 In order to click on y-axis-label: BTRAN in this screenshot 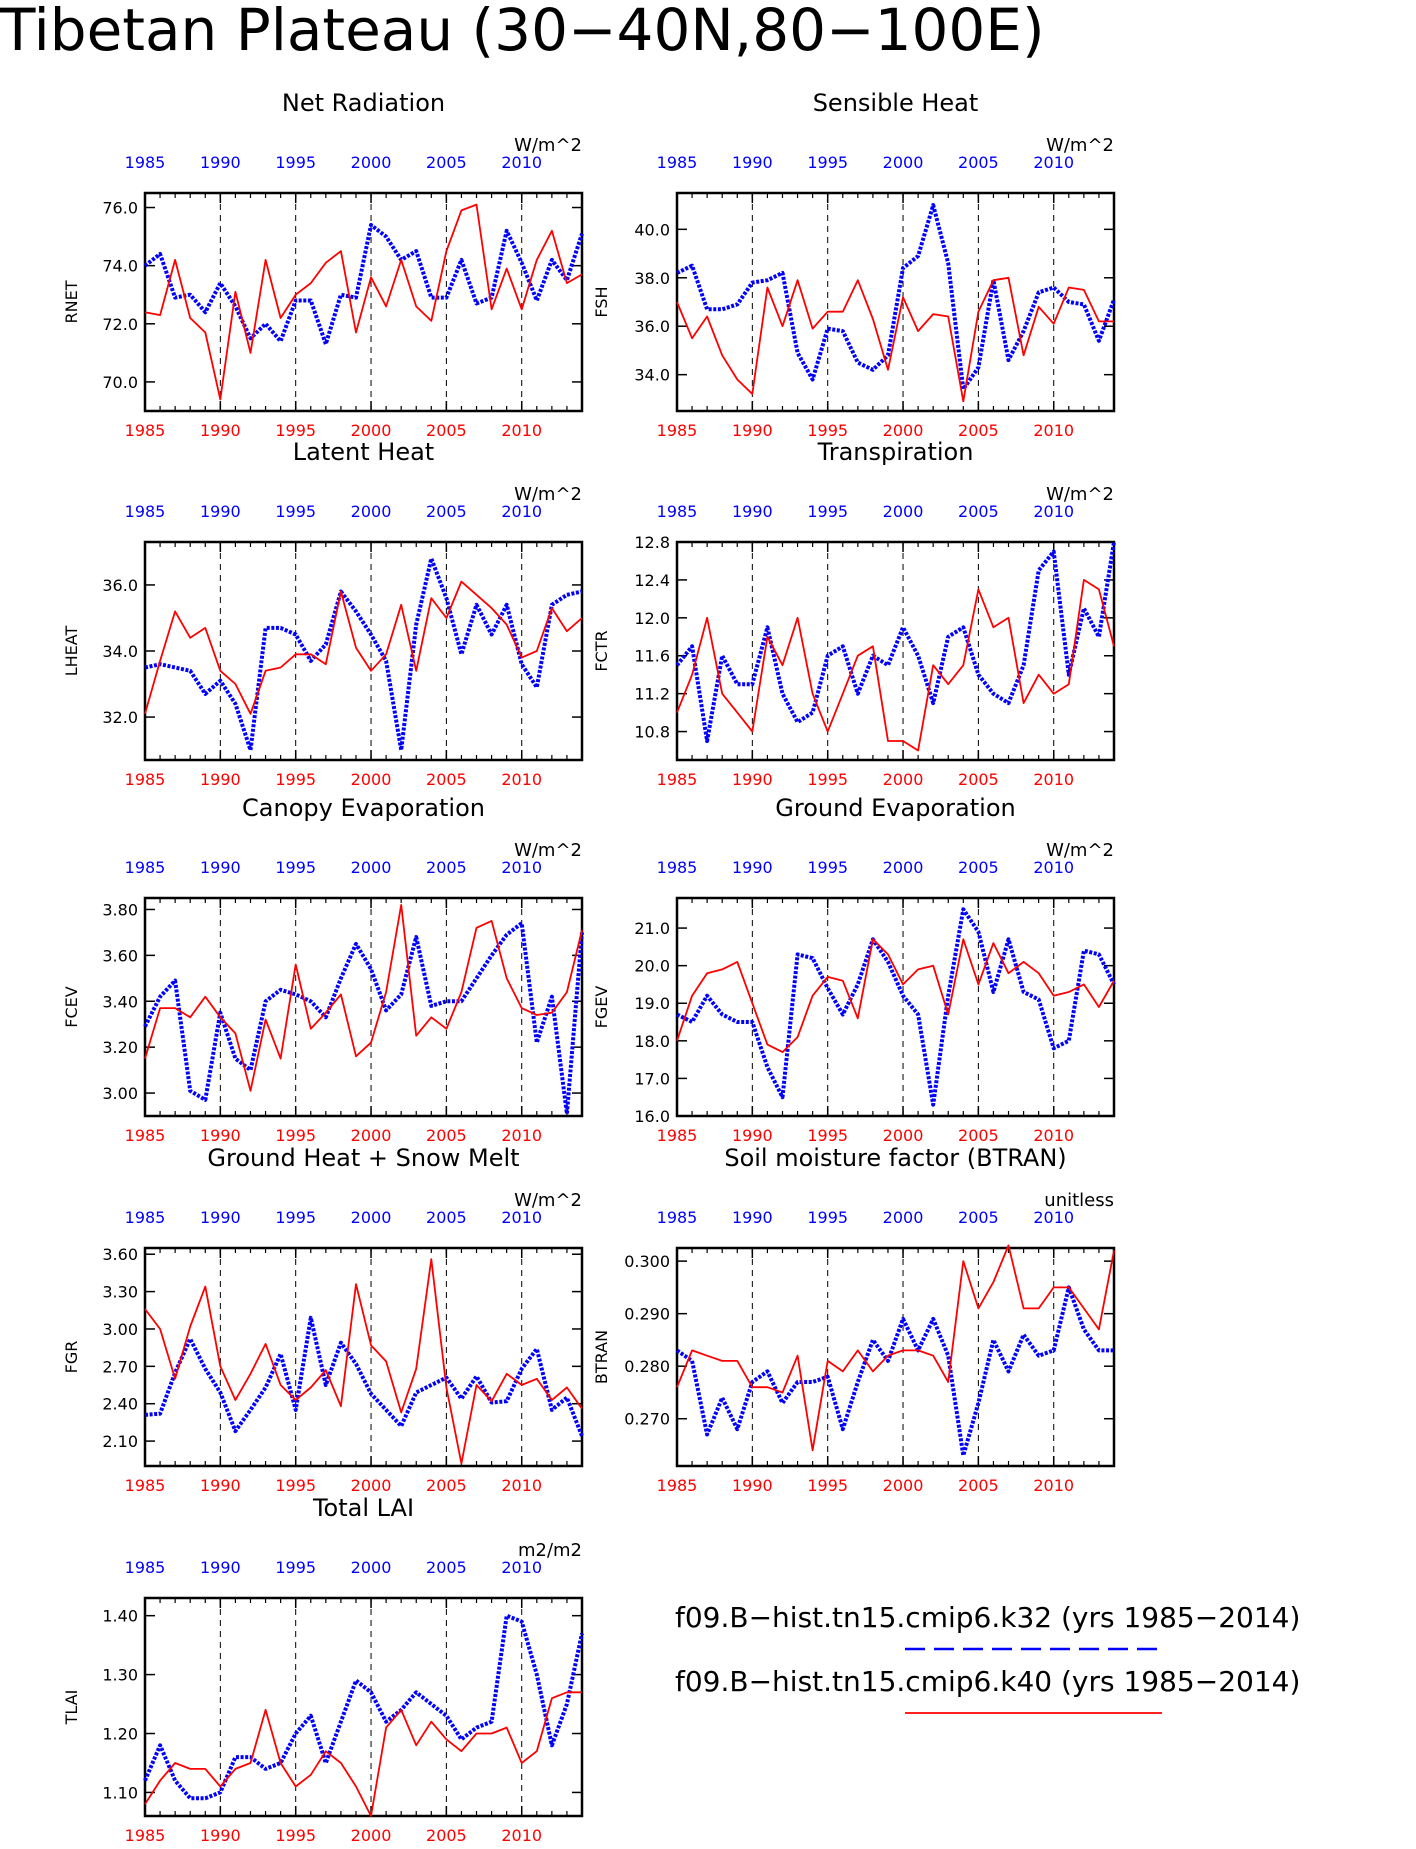, I will do `click(601, 1357)`.